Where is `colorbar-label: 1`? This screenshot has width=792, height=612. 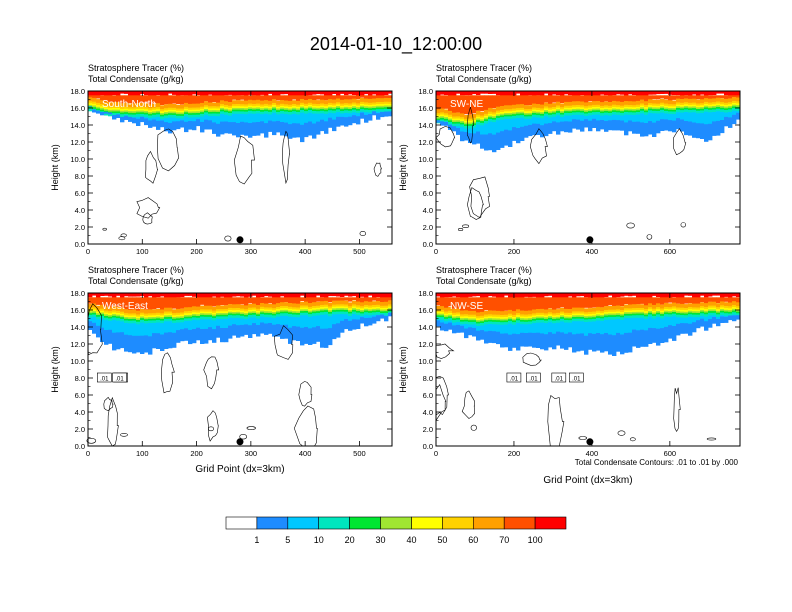
colorbar-label: 1 is located at coordinates (256, 540).